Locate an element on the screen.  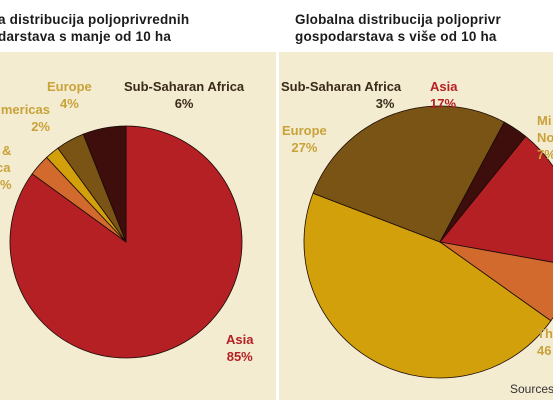
panel-divider is located at coordinates (277, 226).